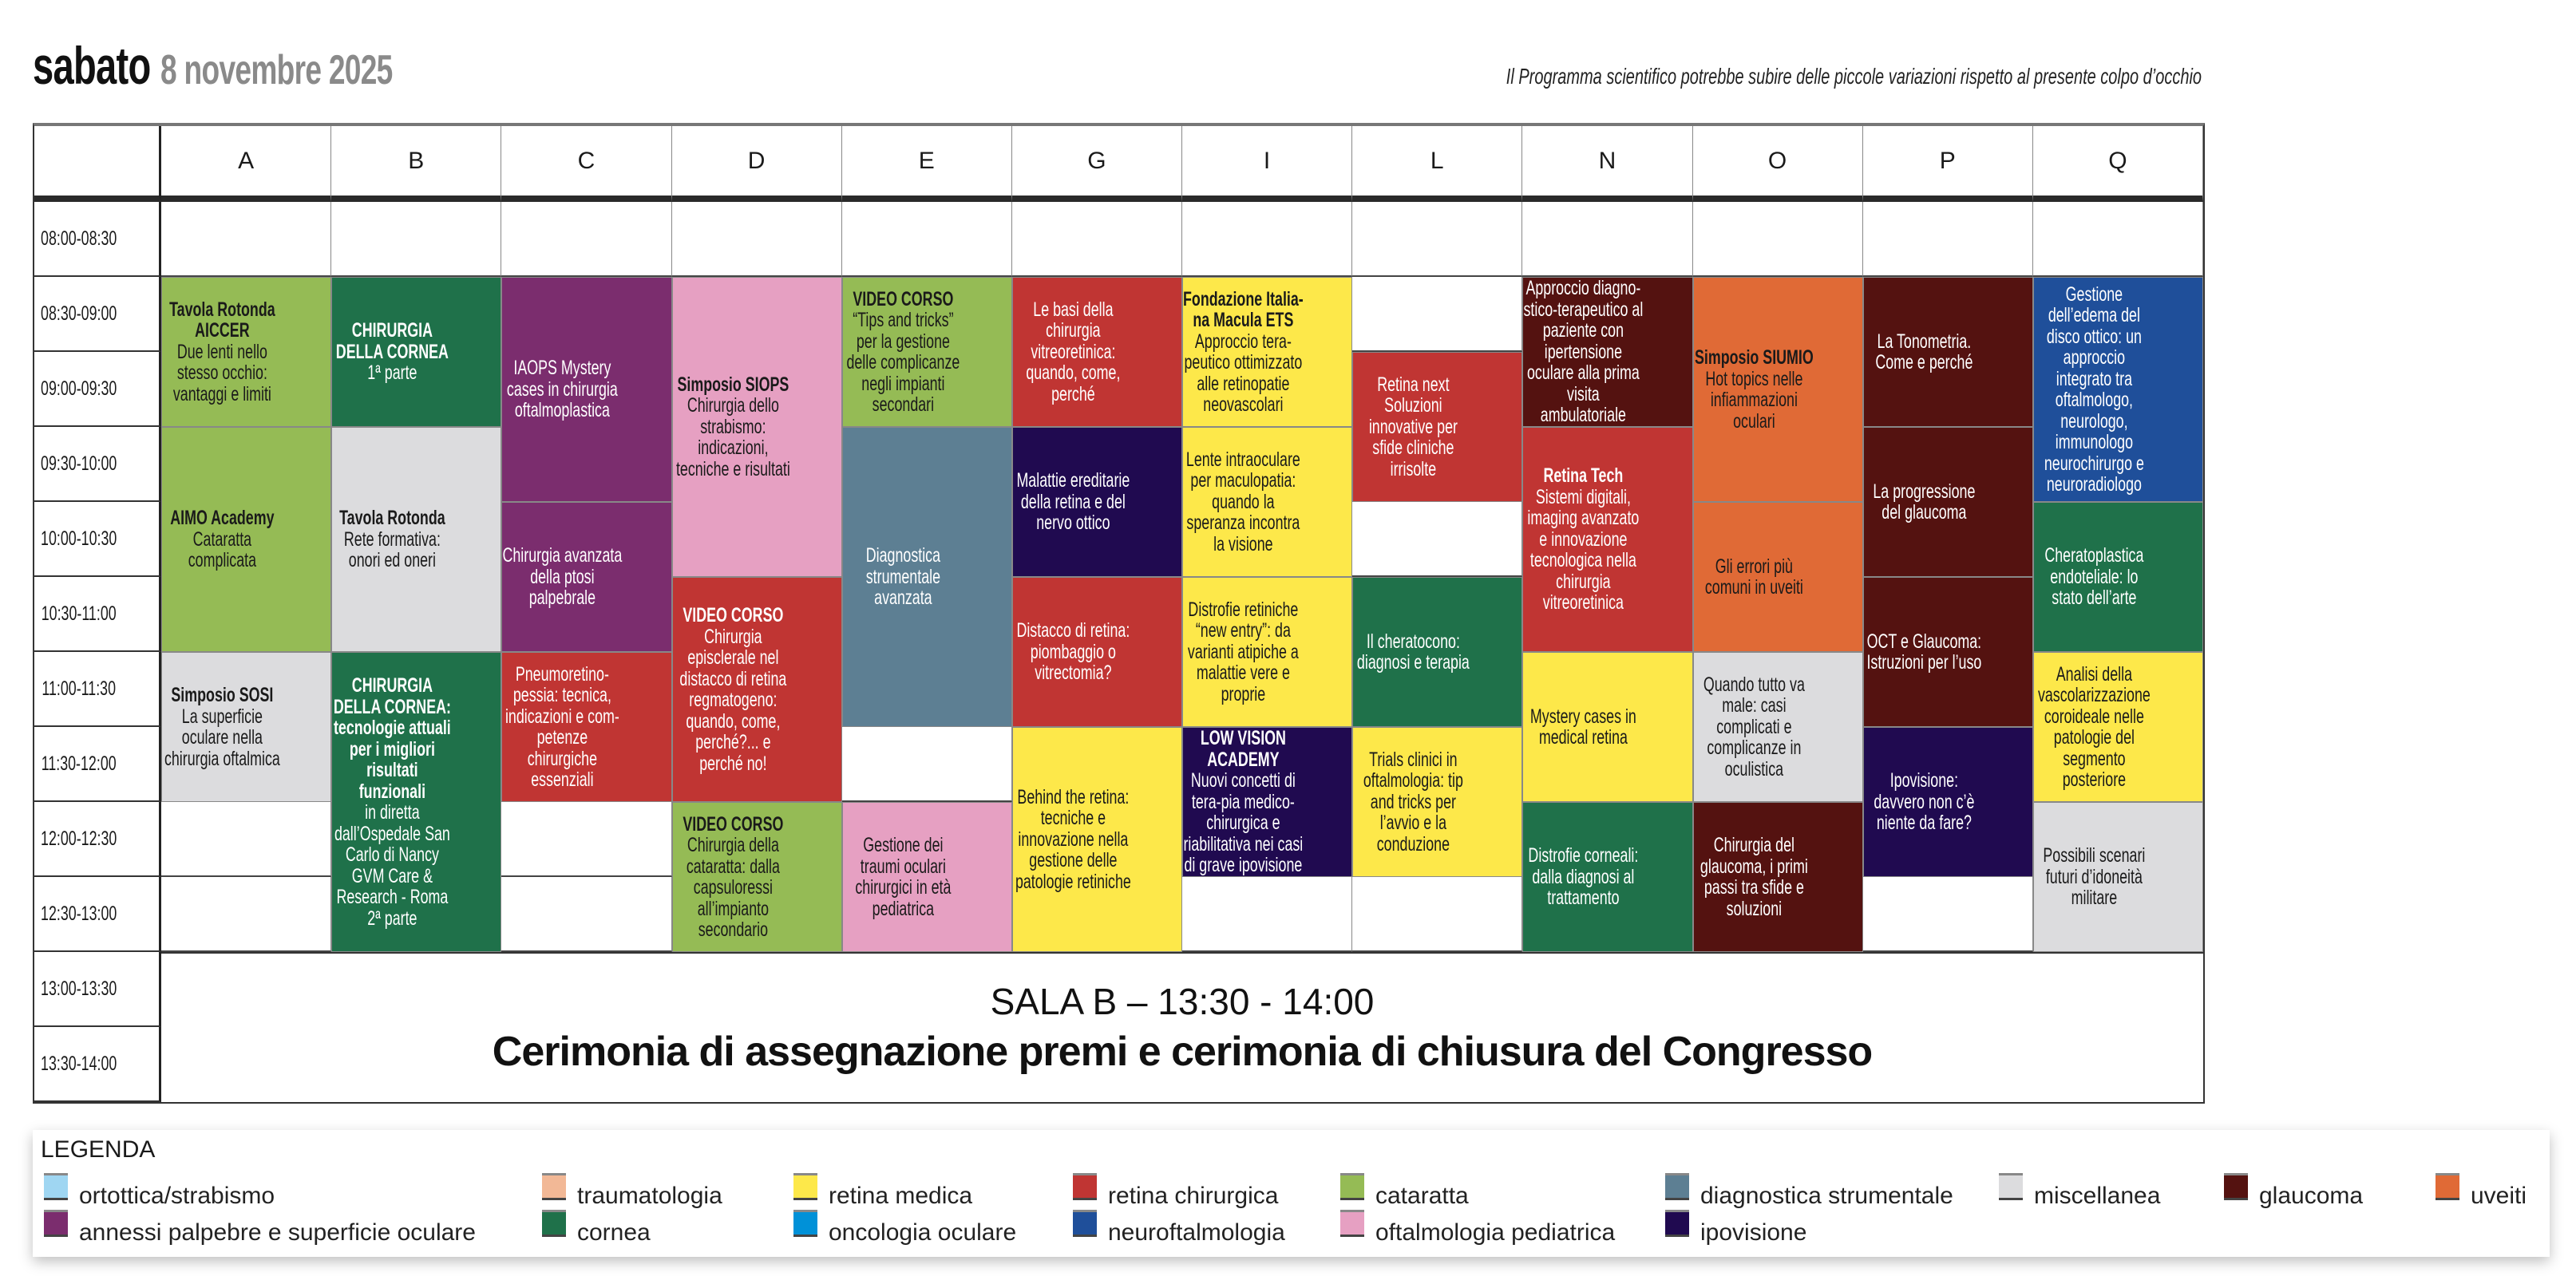 The image size is (2576, 1280). Describe the element at coordinates (393, 549) in the screenshot. I see `session-description: Rete formativa: onori ed oneri` at that location.